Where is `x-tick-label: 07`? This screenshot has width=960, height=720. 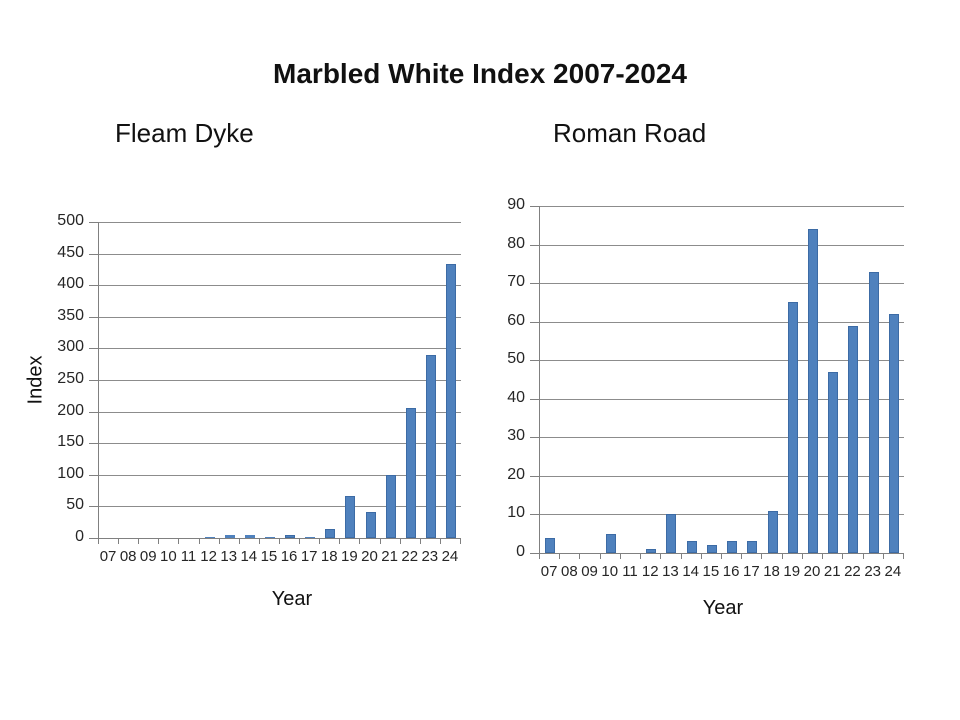 x-tick-label: 07 is located at coordinates (108, 556).